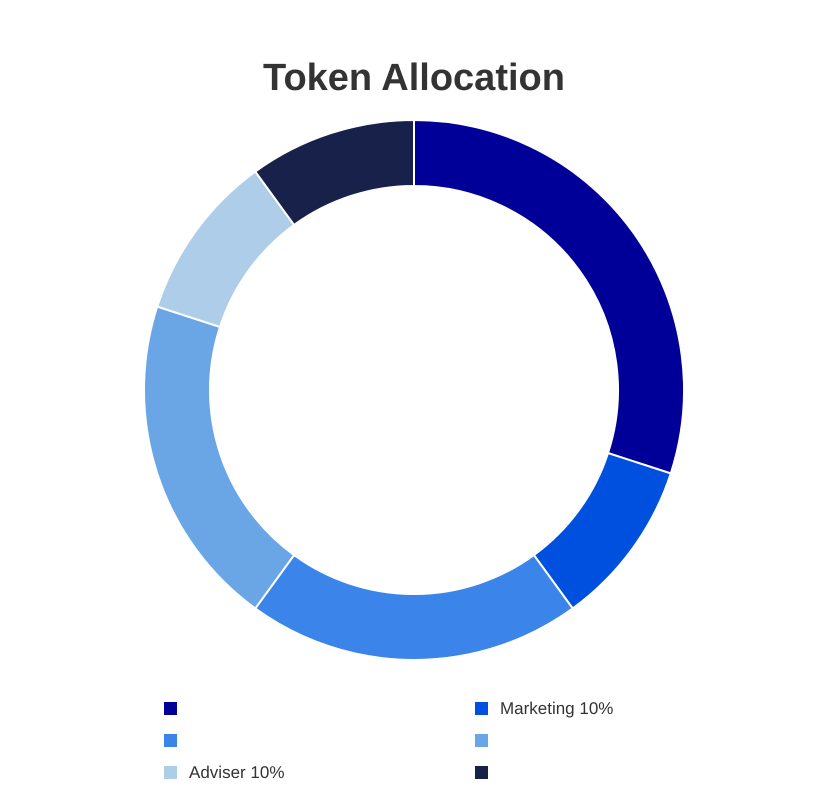 Image resolution: width=828 pixels, height=800 pixels. What do you see at coordinates (414, 78) in the screenshot?
I see `chart-title: Token Allocation` at bounding box center [414, 78].